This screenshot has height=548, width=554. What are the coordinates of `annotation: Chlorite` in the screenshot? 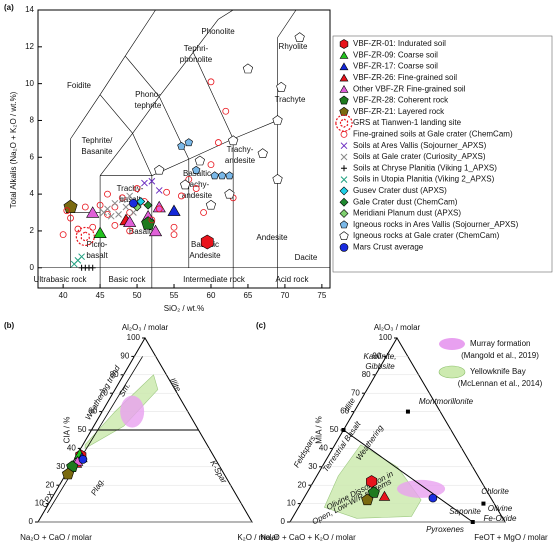 It's located at (495, 491).